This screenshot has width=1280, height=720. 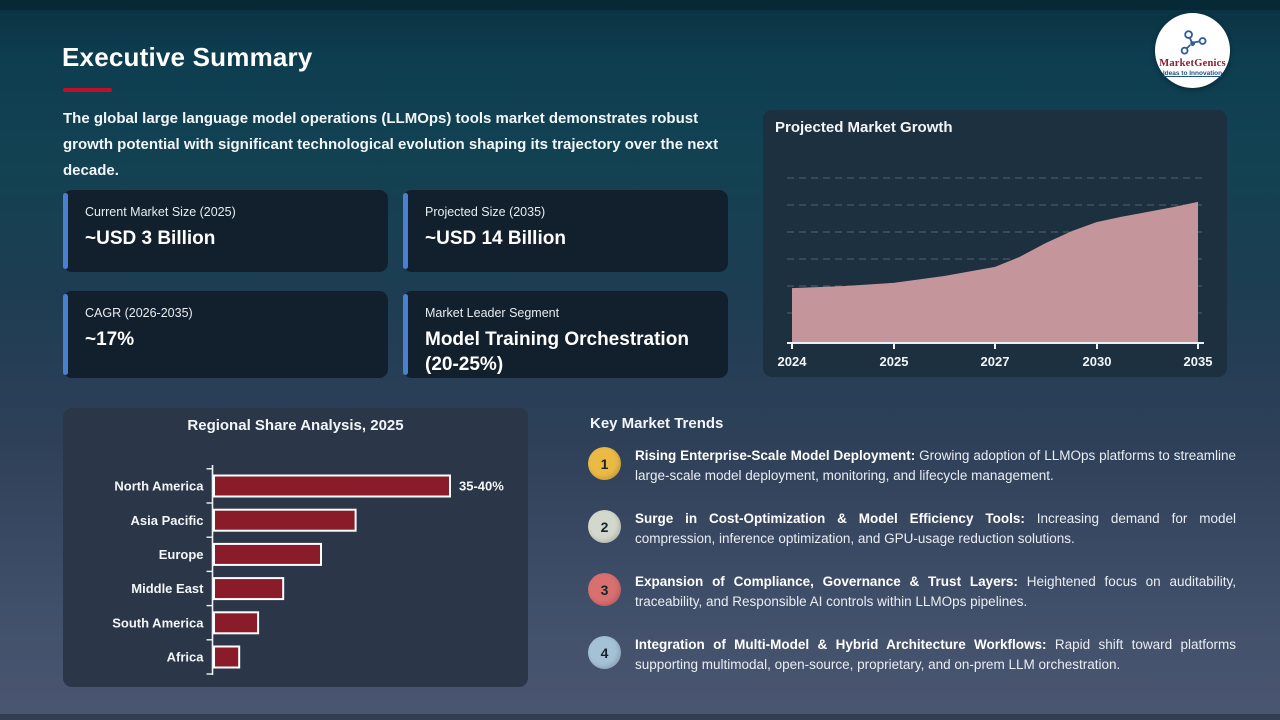 I want to click on category-label: Africa, so click(x=186, y=657).